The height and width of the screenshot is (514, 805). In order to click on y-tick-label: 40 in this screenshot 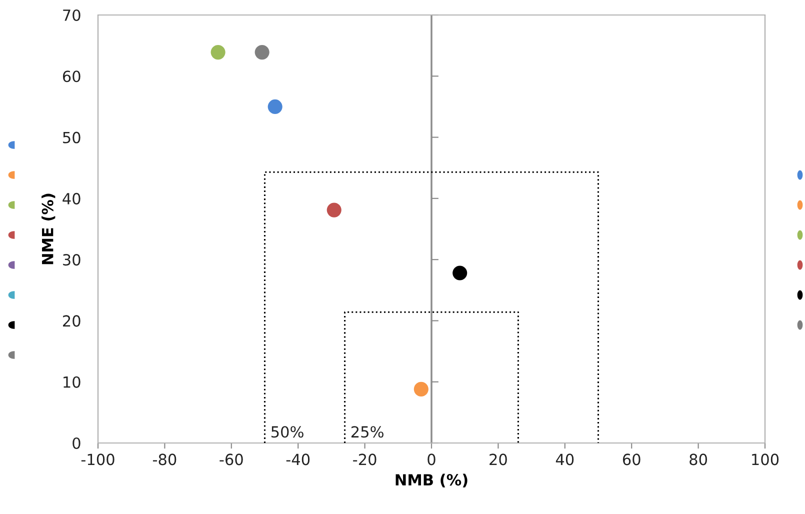, I will do `click(71, 198)`.